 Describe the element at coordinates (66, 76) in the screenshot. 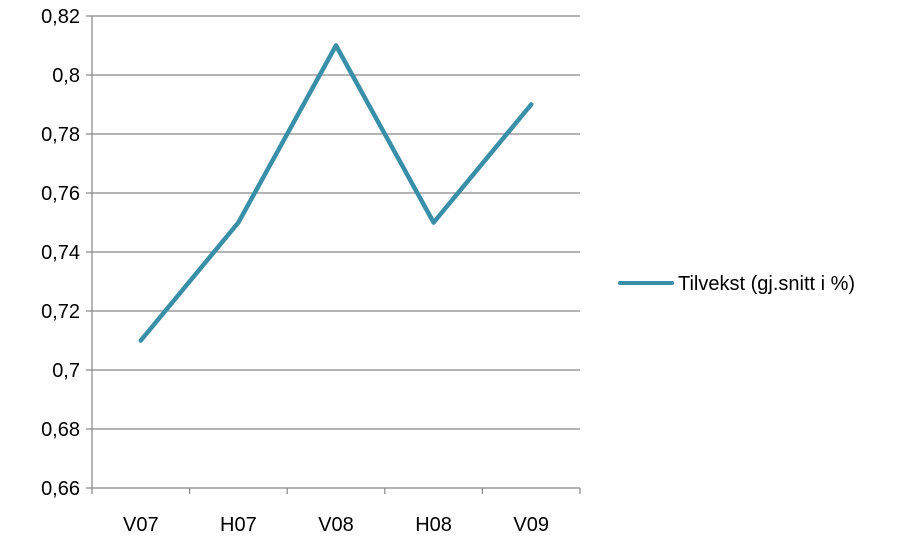

I see `y-tick-label: 0,8` at that location.